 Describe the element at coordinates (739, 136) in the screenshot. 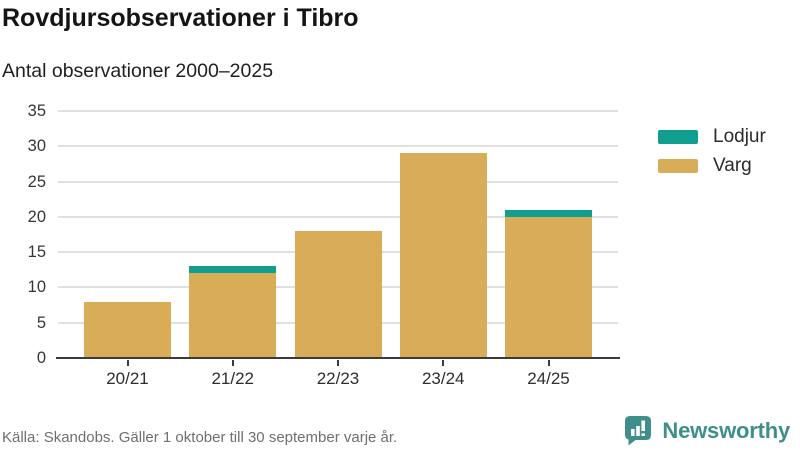

I see `legend-label: Lodjur` at that location.